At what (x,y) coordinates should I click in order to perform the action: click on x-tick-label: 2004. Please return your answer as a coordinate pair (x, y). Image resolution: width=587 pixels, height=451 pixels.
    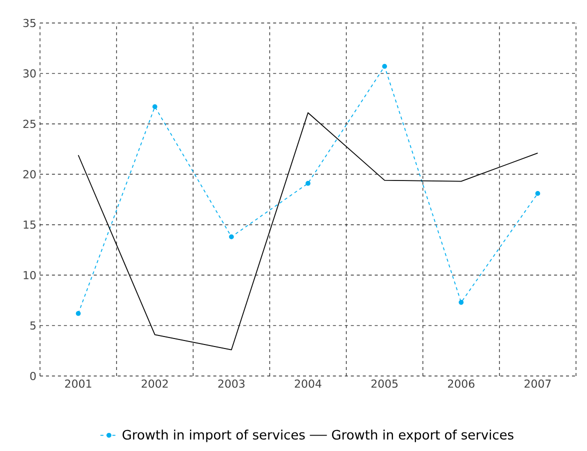
    Looking at the image, I should click on (308, 384).